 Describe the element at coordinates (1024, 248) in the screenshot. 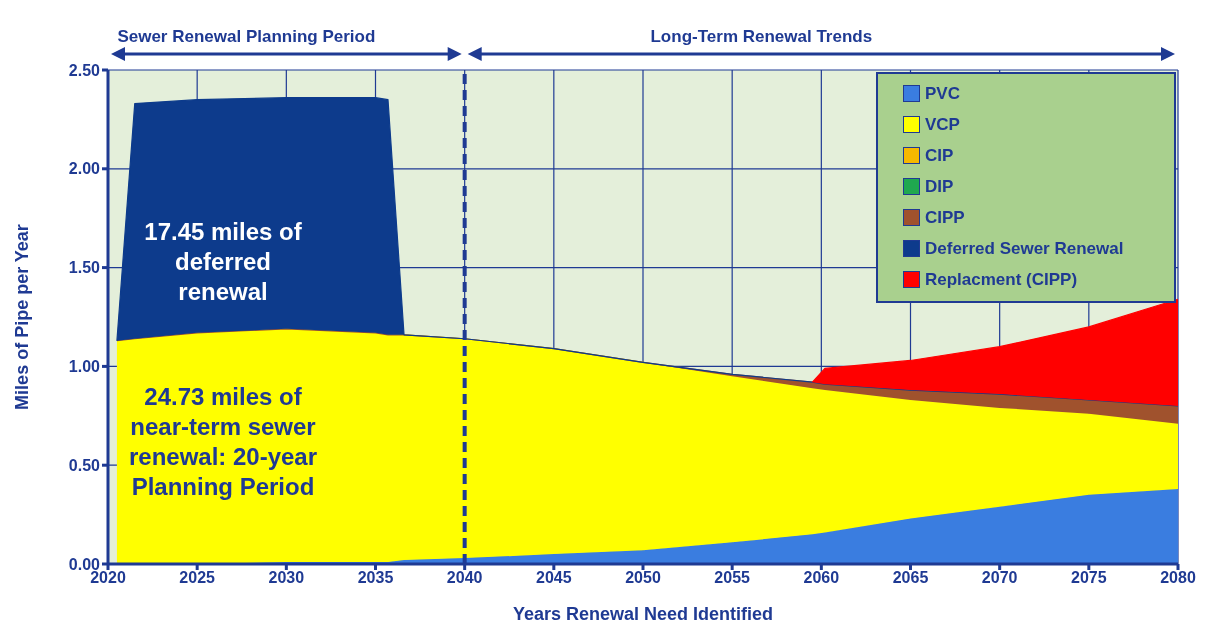

I see `legend-label: Deferred Sewer Renewal` at that location.